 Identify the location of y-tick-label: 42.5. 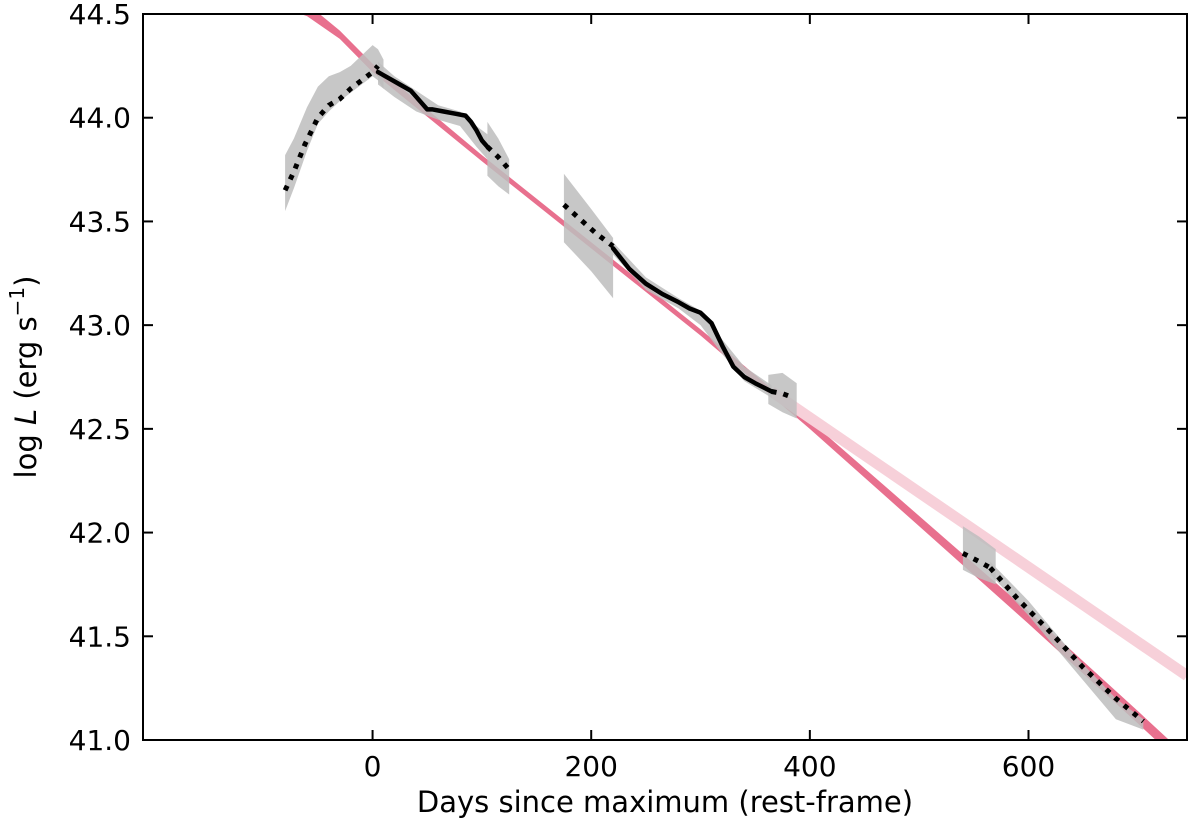
(100, 429).